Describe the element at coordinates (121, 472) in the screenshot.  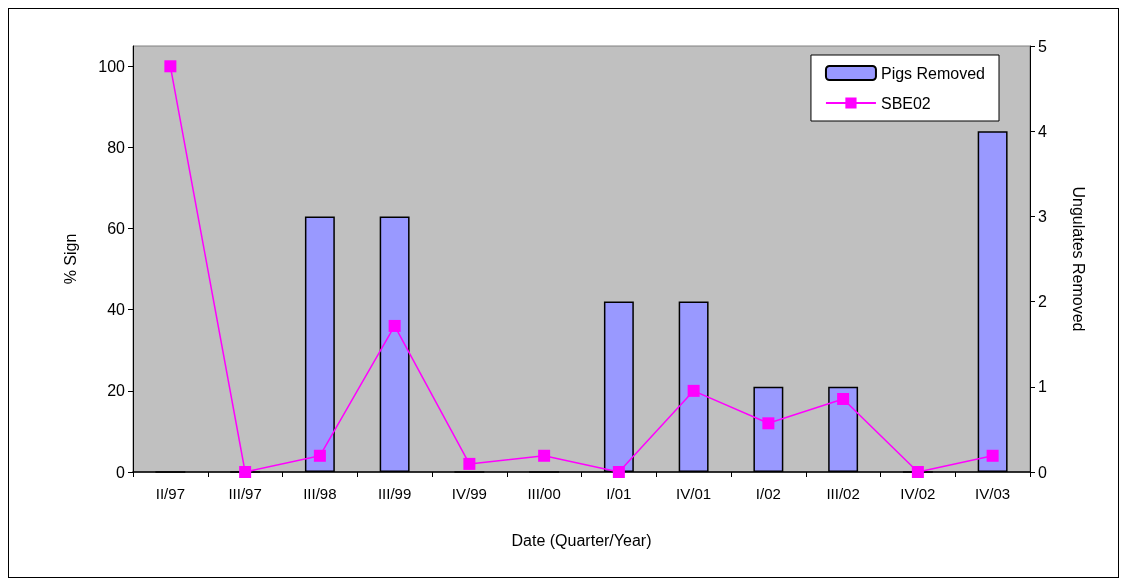
I see `y-tick-label: 0` at that location.